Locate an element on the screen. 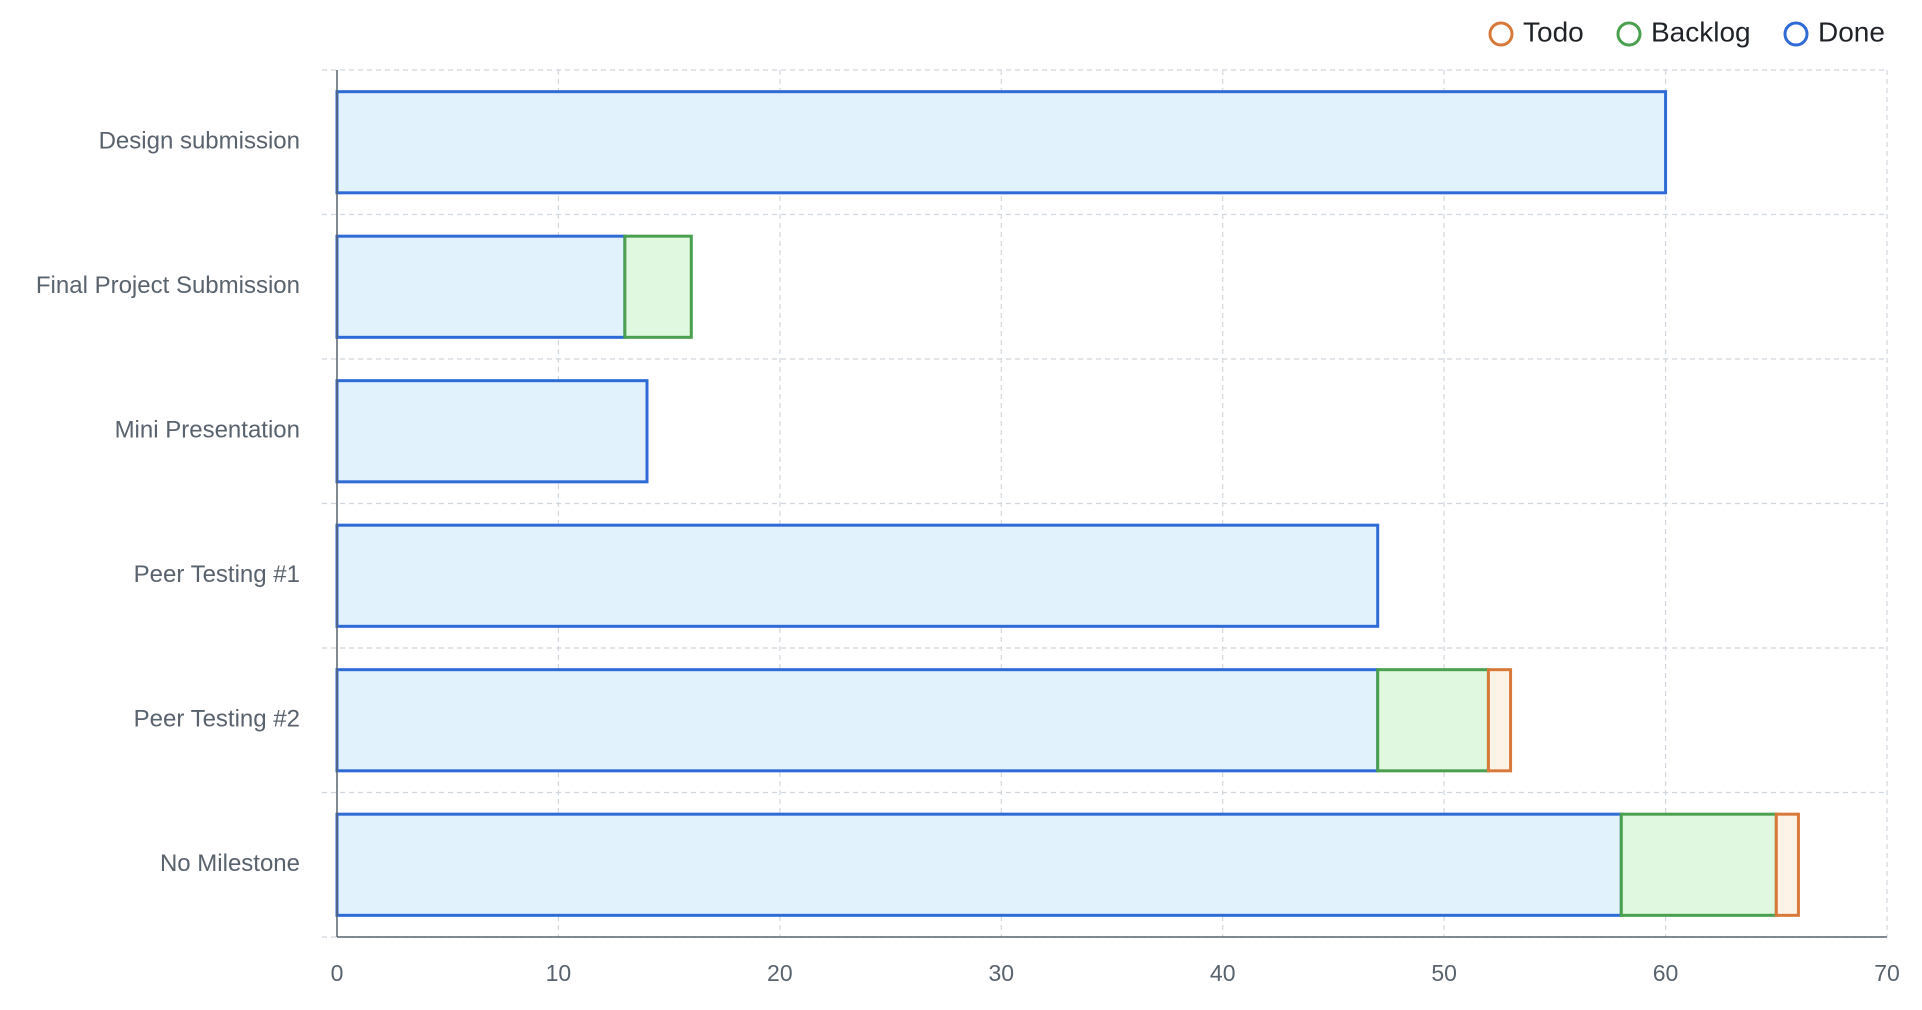 Image resolution: width=1922 pixels, height=1010 pixels. bar-backlog-final-project-submission is located at coordinates (658, 286).